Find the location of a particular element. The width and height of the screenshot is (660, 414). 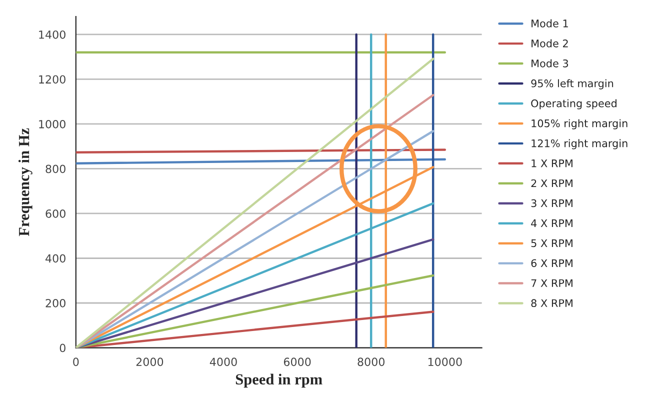

y-axis-title: Frequency in Hz is located at coordinates (25, 182).